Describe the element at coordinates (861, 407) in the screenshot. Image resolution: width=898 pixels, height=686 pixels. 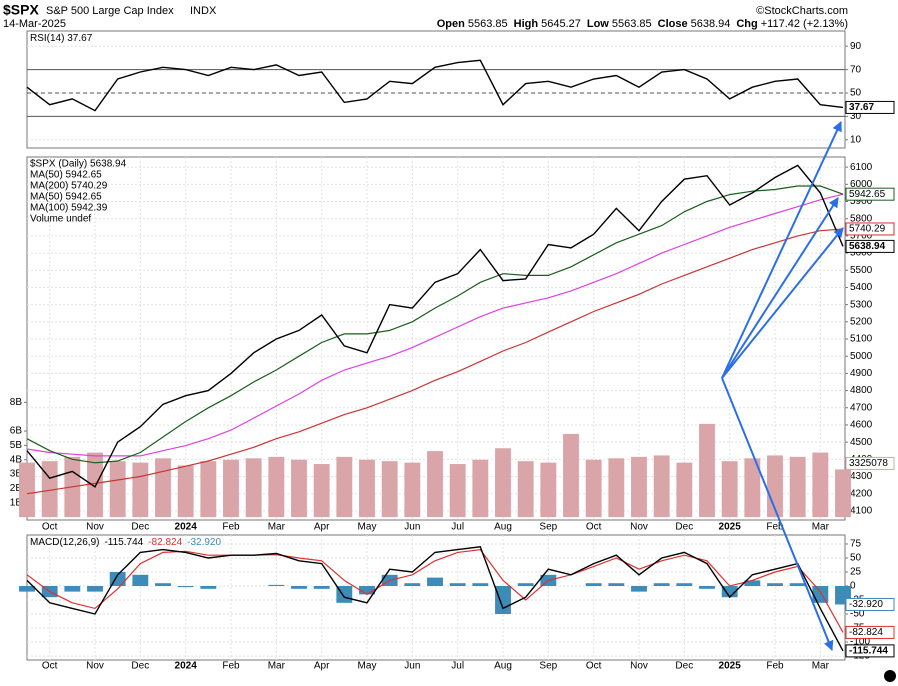
I see `y-tick-label: 4700` at that location.